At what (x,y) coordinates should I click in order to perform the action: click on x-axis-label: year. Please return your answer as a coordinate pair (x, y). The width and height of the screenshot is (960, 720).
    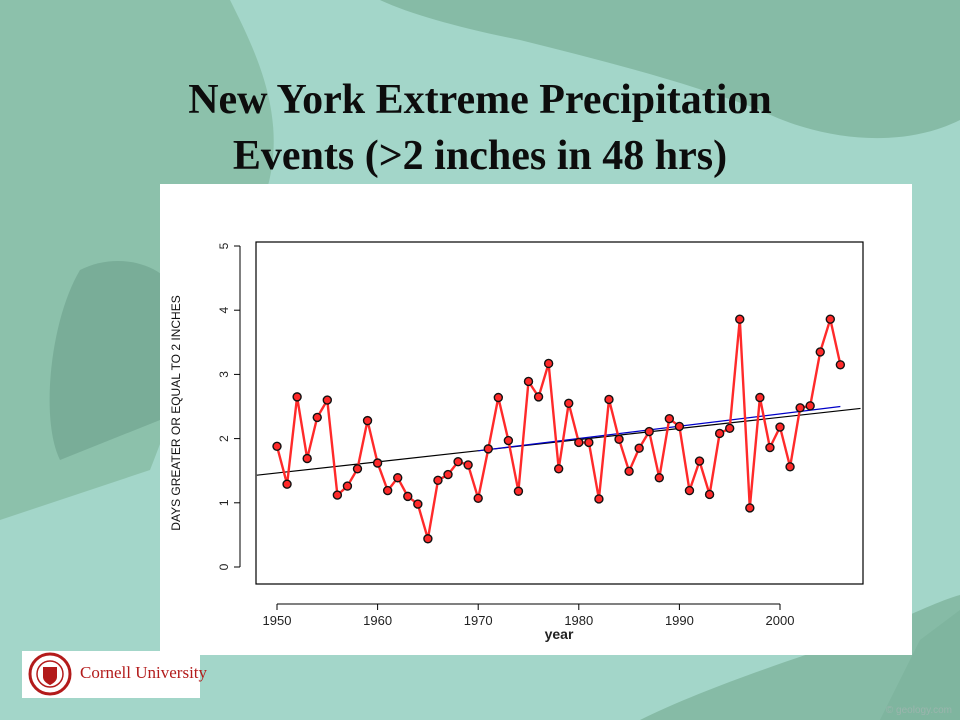
    Looking at the image, I should click on (559, 634).